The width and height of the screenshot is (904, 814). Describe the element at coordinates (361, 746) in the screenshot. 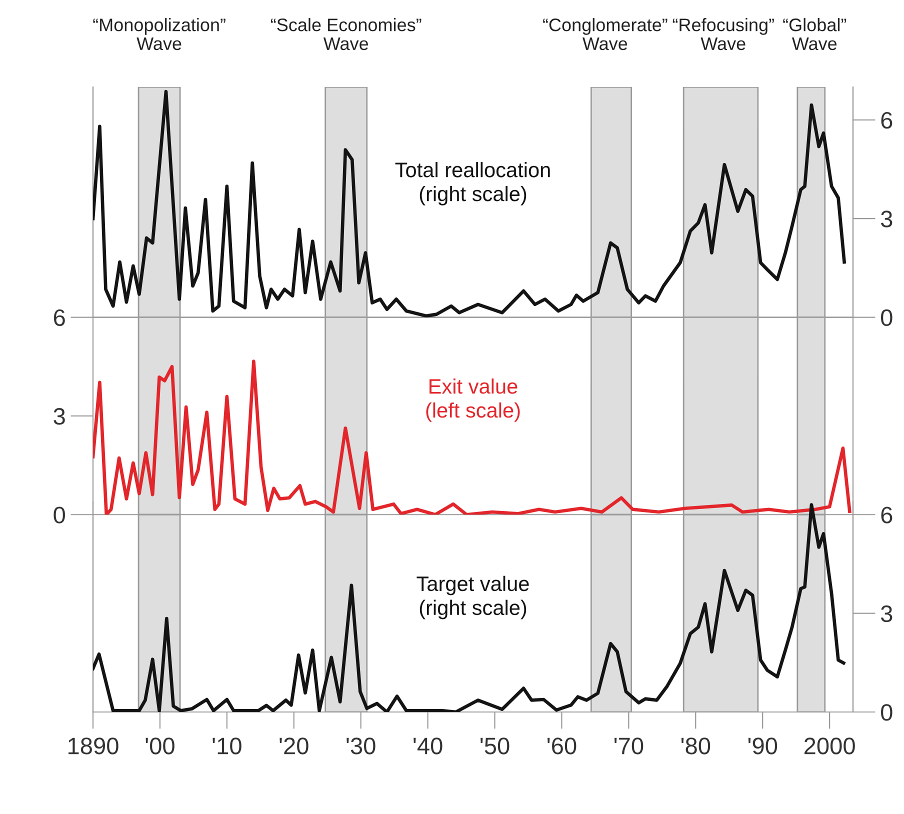

I see `x-tick-label: '30` at that location.